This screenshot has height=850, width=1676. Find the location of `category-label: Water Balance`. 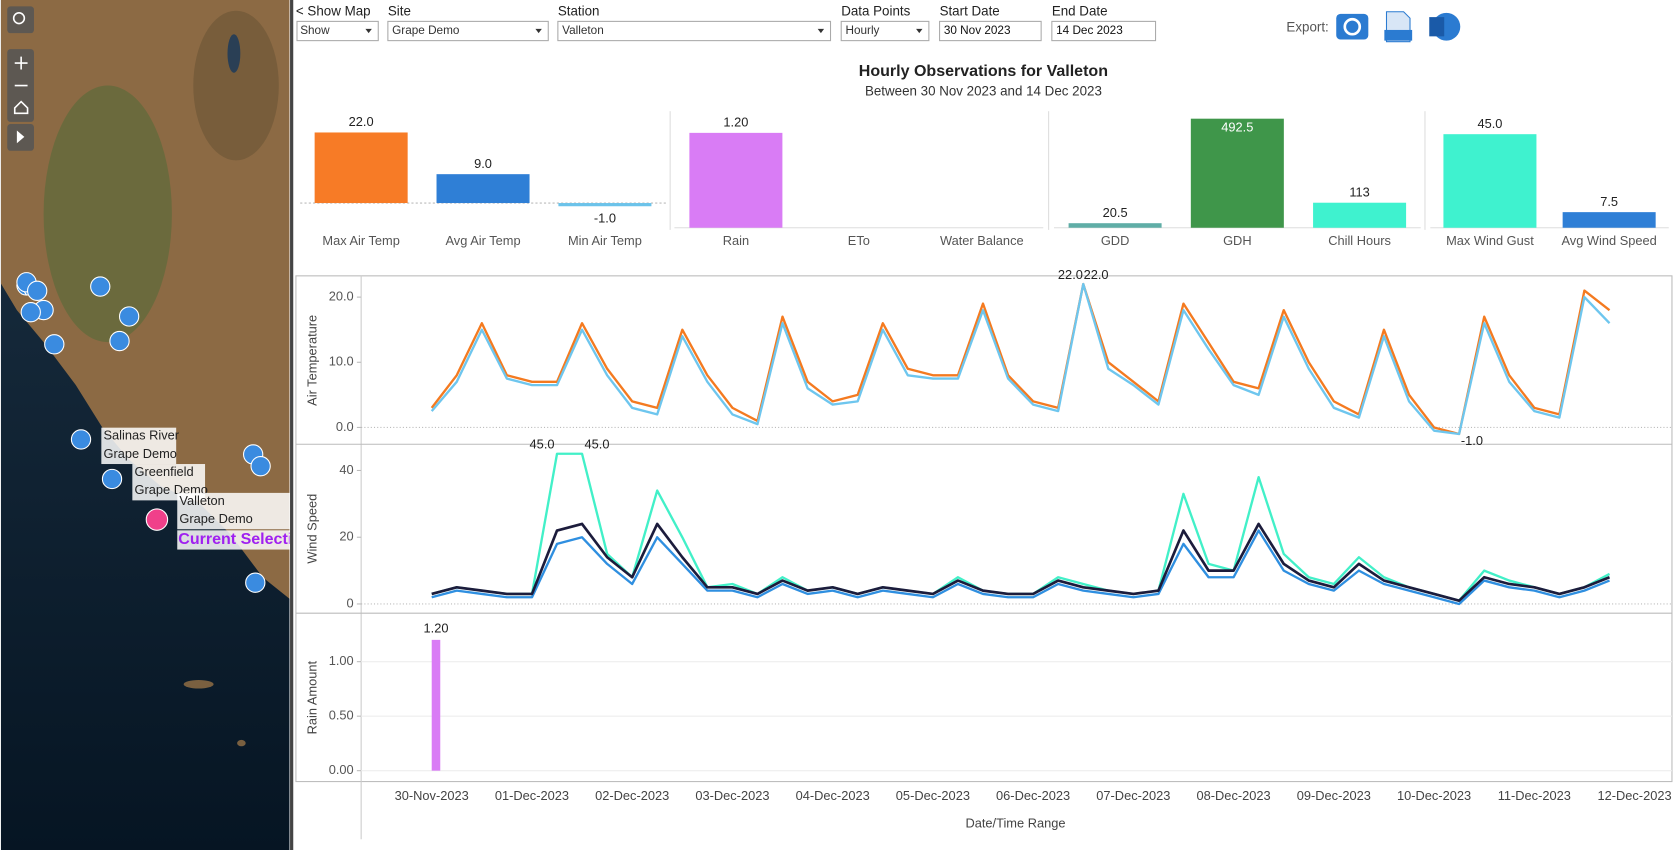

category-label: Water Balance is located at coordinates (982, 240).